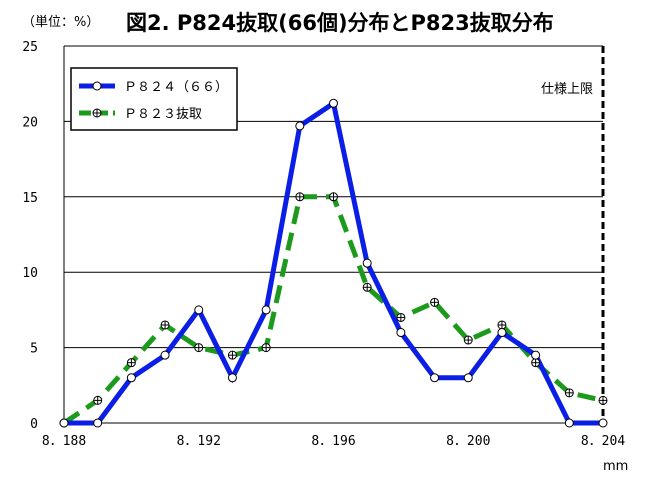  Describe the element at coordinates (30, 47) in the screenshot. I see `y-tick-label: 25` at that location.